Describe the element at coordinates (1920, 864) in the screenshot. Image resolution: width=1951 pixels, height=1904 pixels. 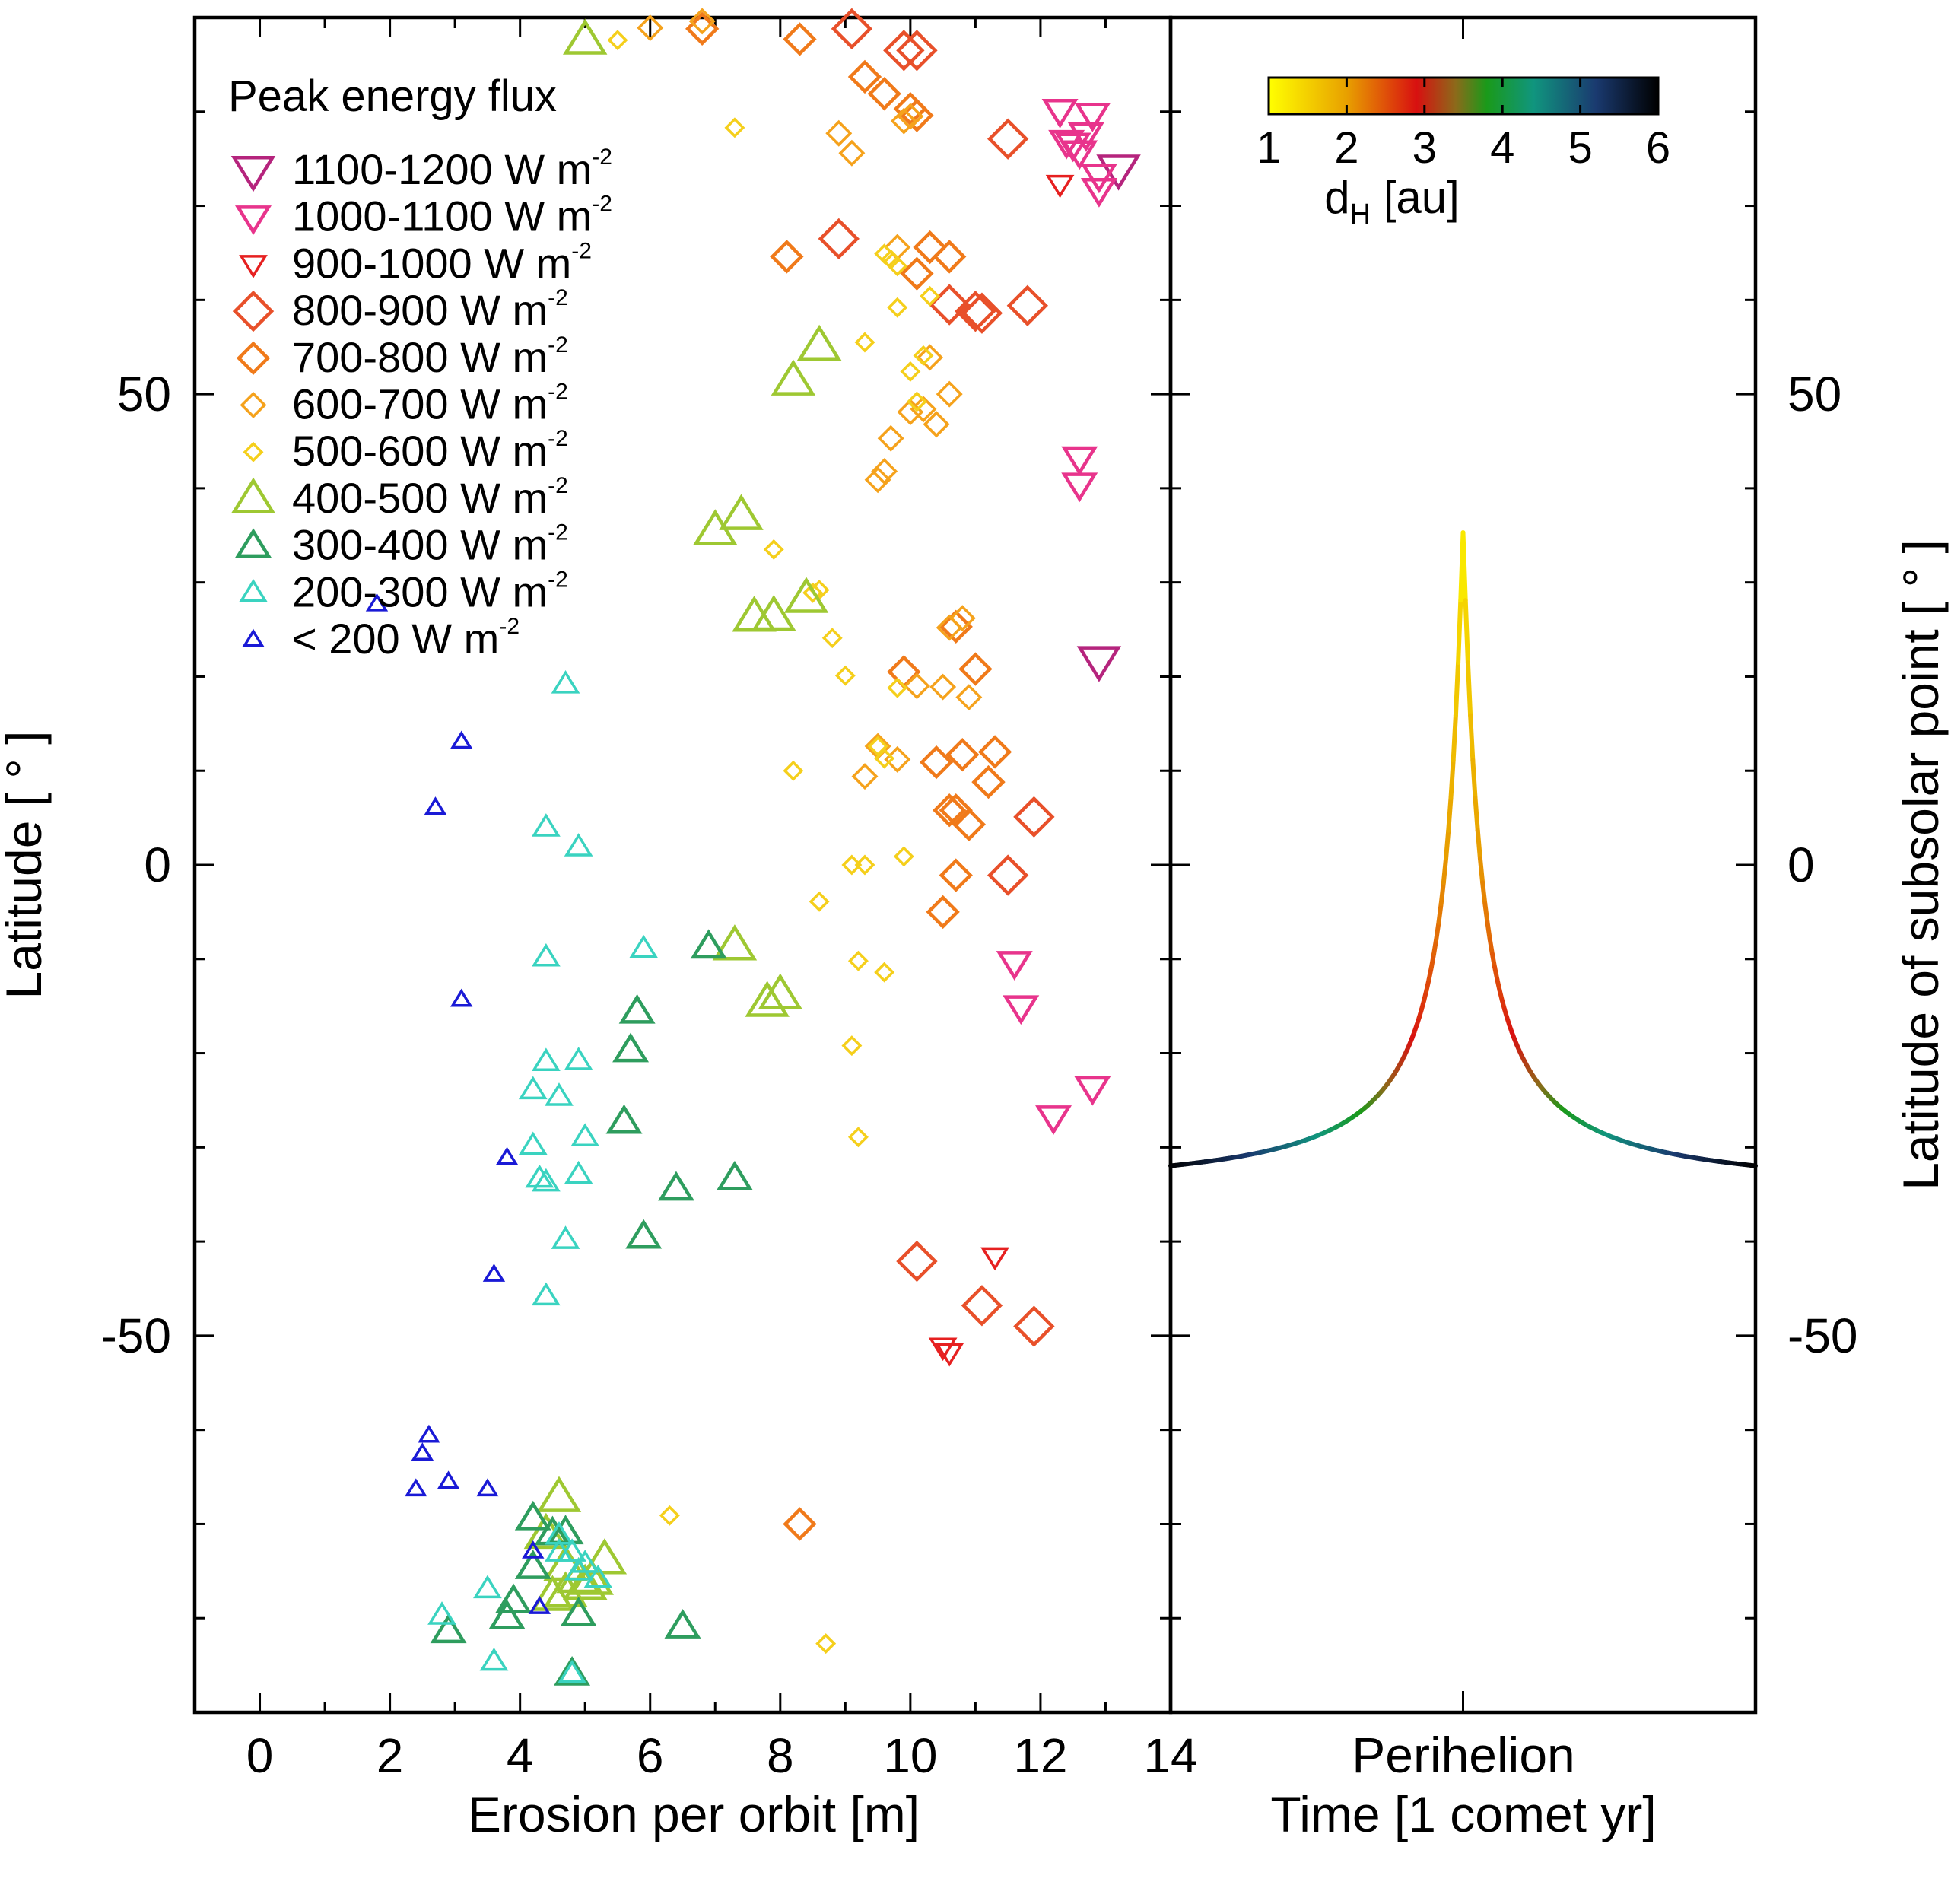
I see `right-y-axis-label: Latitude of subsolar point [ ° ]` at that location.